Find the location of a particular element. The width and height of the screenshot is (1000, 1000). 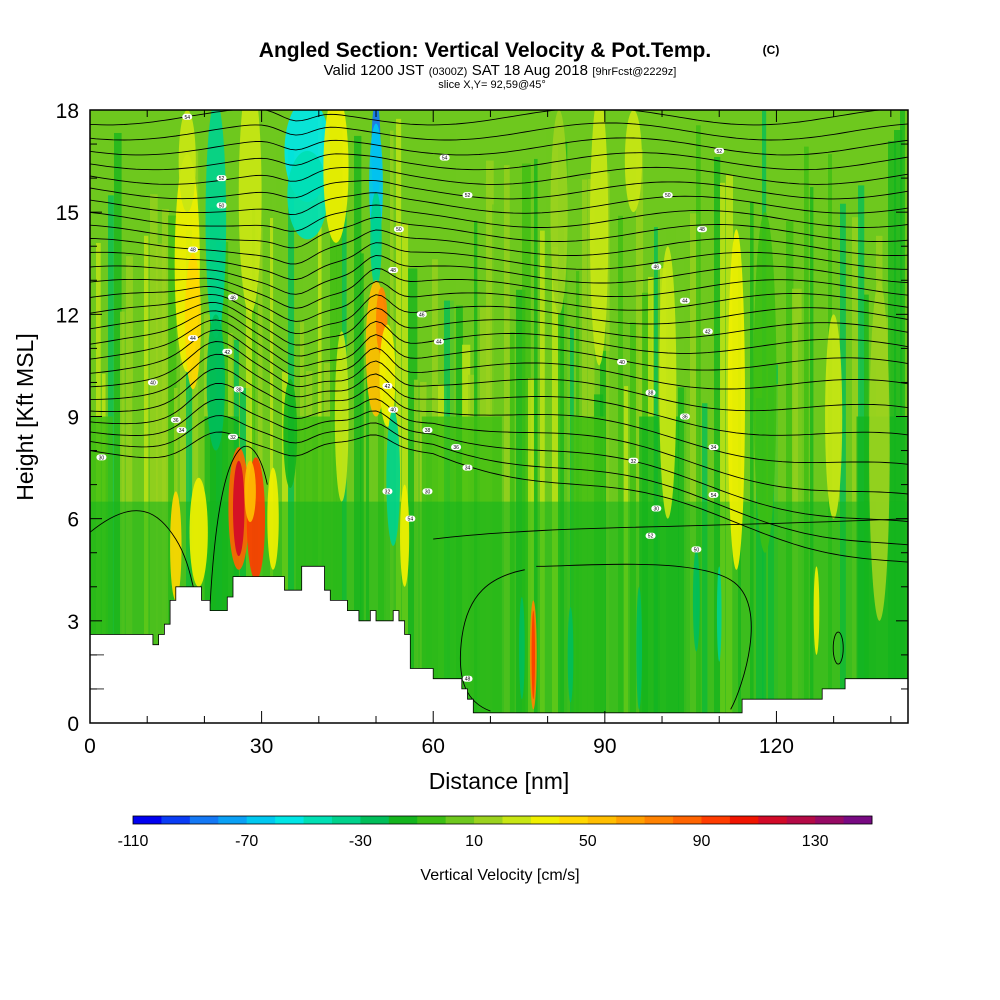

x-tick-label: 0 is located at coordinates (90, 746).